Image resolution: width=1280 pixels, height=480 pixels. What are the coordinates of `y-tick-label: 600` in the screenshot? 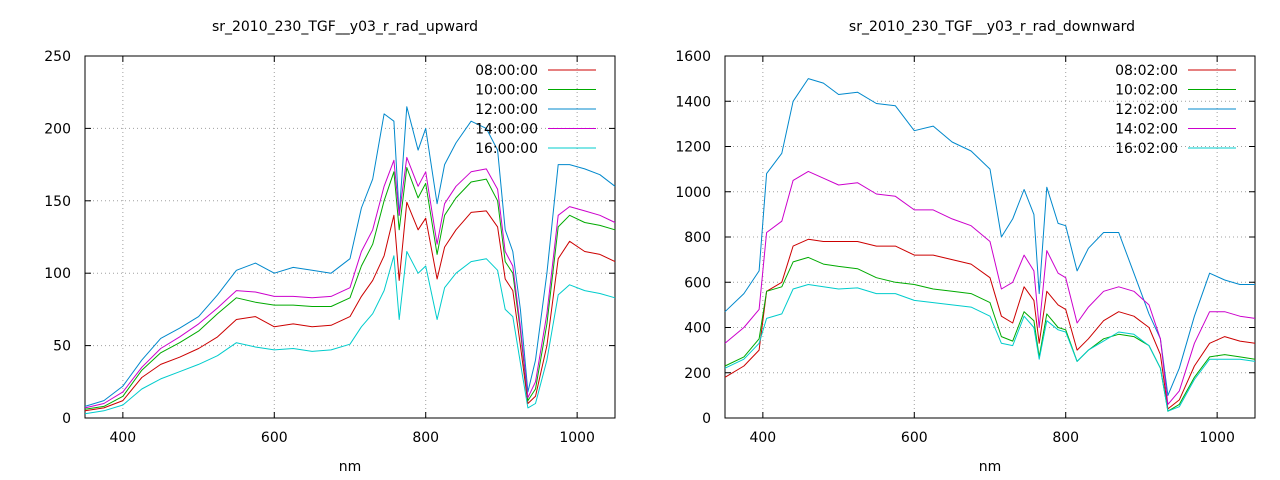 It's located at (697, 283).